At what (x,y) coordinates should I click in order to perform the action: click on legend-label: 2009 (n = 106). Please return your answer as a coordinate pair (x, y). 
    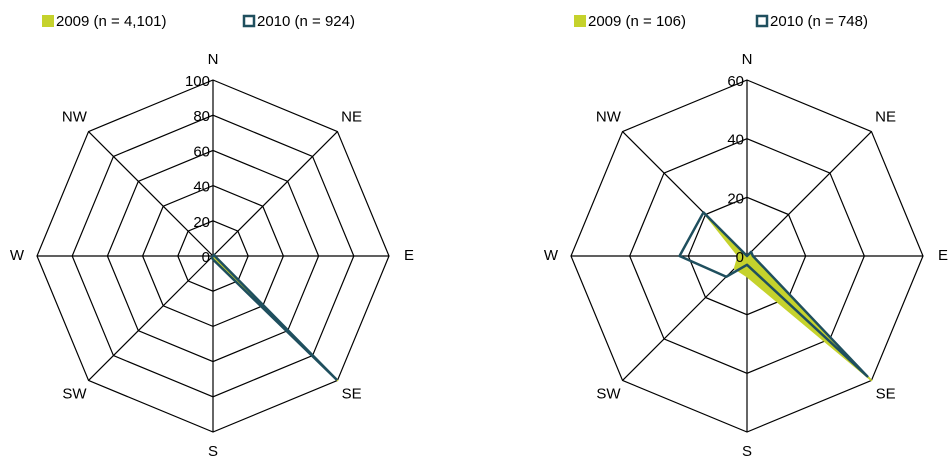
    Looking at the image, I should click on (637, 21).